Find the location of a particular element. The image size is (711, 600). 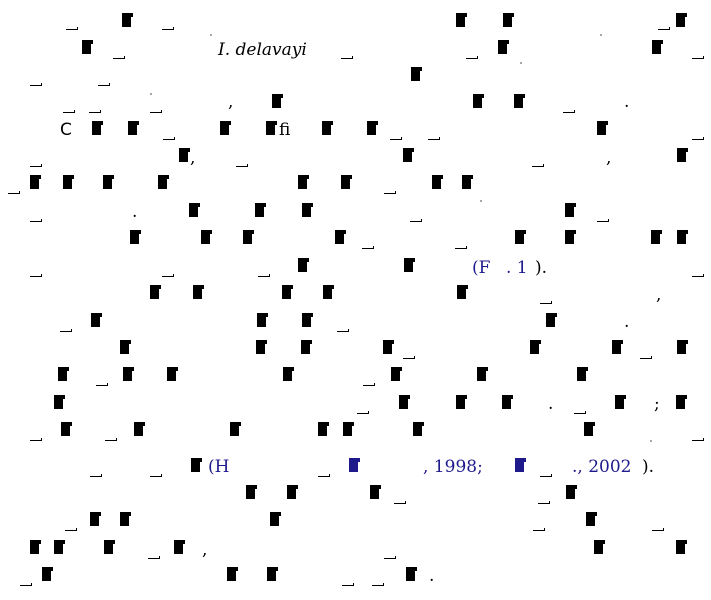

figure-ref-number: . 1 is located at coordinates (517, 268).